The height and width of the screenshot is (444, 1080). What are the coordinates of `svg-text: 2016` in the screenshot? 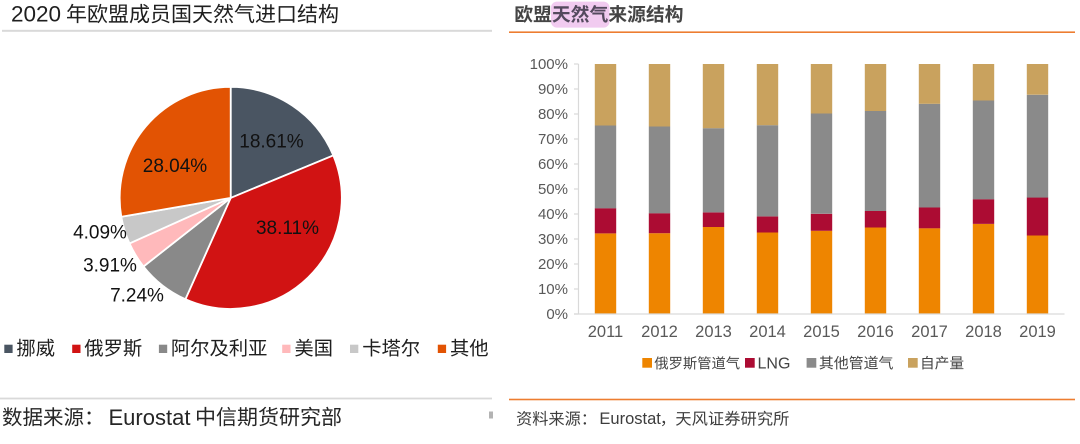 It's located at (875, 332).